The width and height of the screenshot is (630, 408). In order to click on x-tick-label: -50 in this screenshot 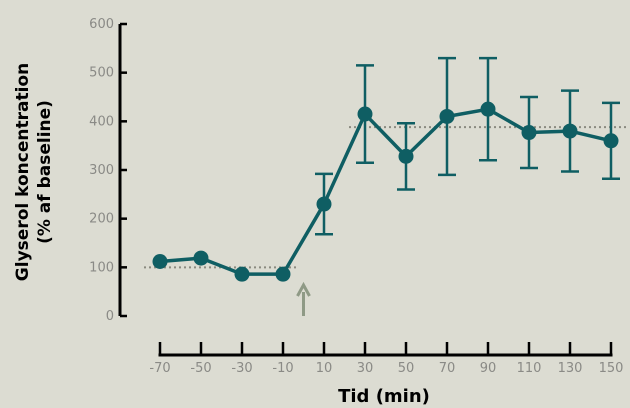, I will do `click(200, 368)`.